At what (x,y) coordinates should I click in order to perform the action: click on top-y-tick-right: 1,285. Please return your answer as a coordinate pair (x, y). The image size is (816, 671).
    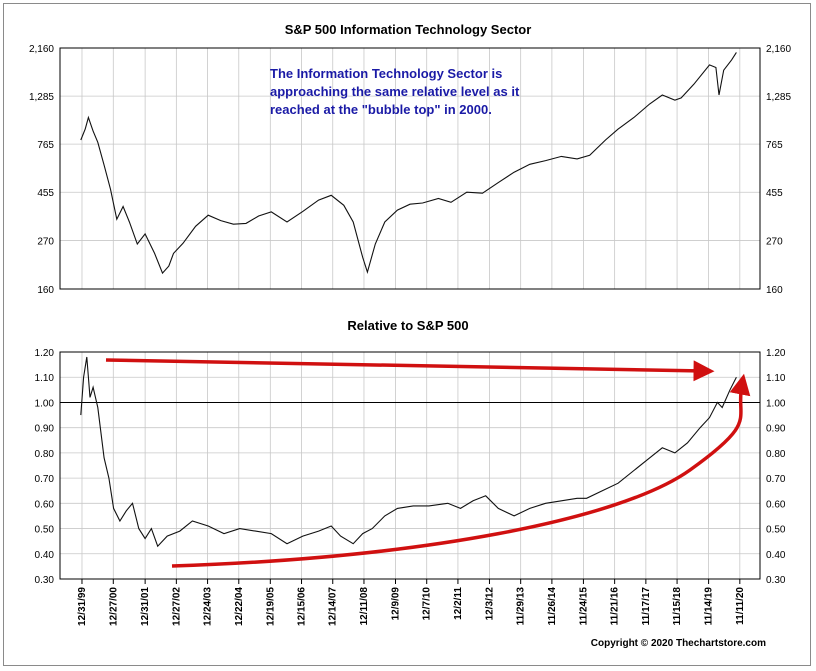
    Looking at the image, I should click on (778, 97).